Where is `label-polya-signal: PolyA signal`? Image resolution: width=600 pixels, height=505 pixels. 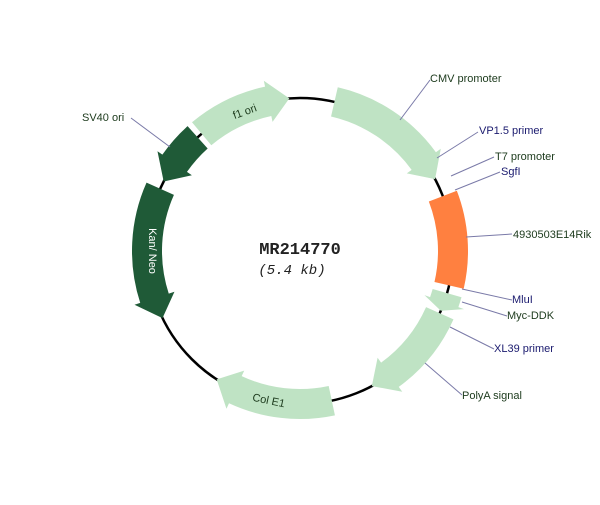 label-polya-signal: PolyA signal is located at coordinates (492, 396).